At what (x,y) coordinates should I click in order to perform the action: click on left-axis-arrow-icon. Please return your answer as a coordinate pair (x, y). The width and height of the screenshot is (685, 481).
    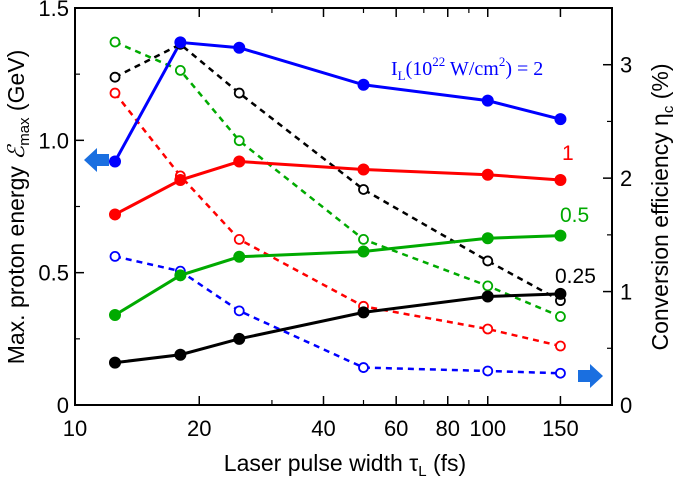
    Looking at the image, I should click on (96, 160).